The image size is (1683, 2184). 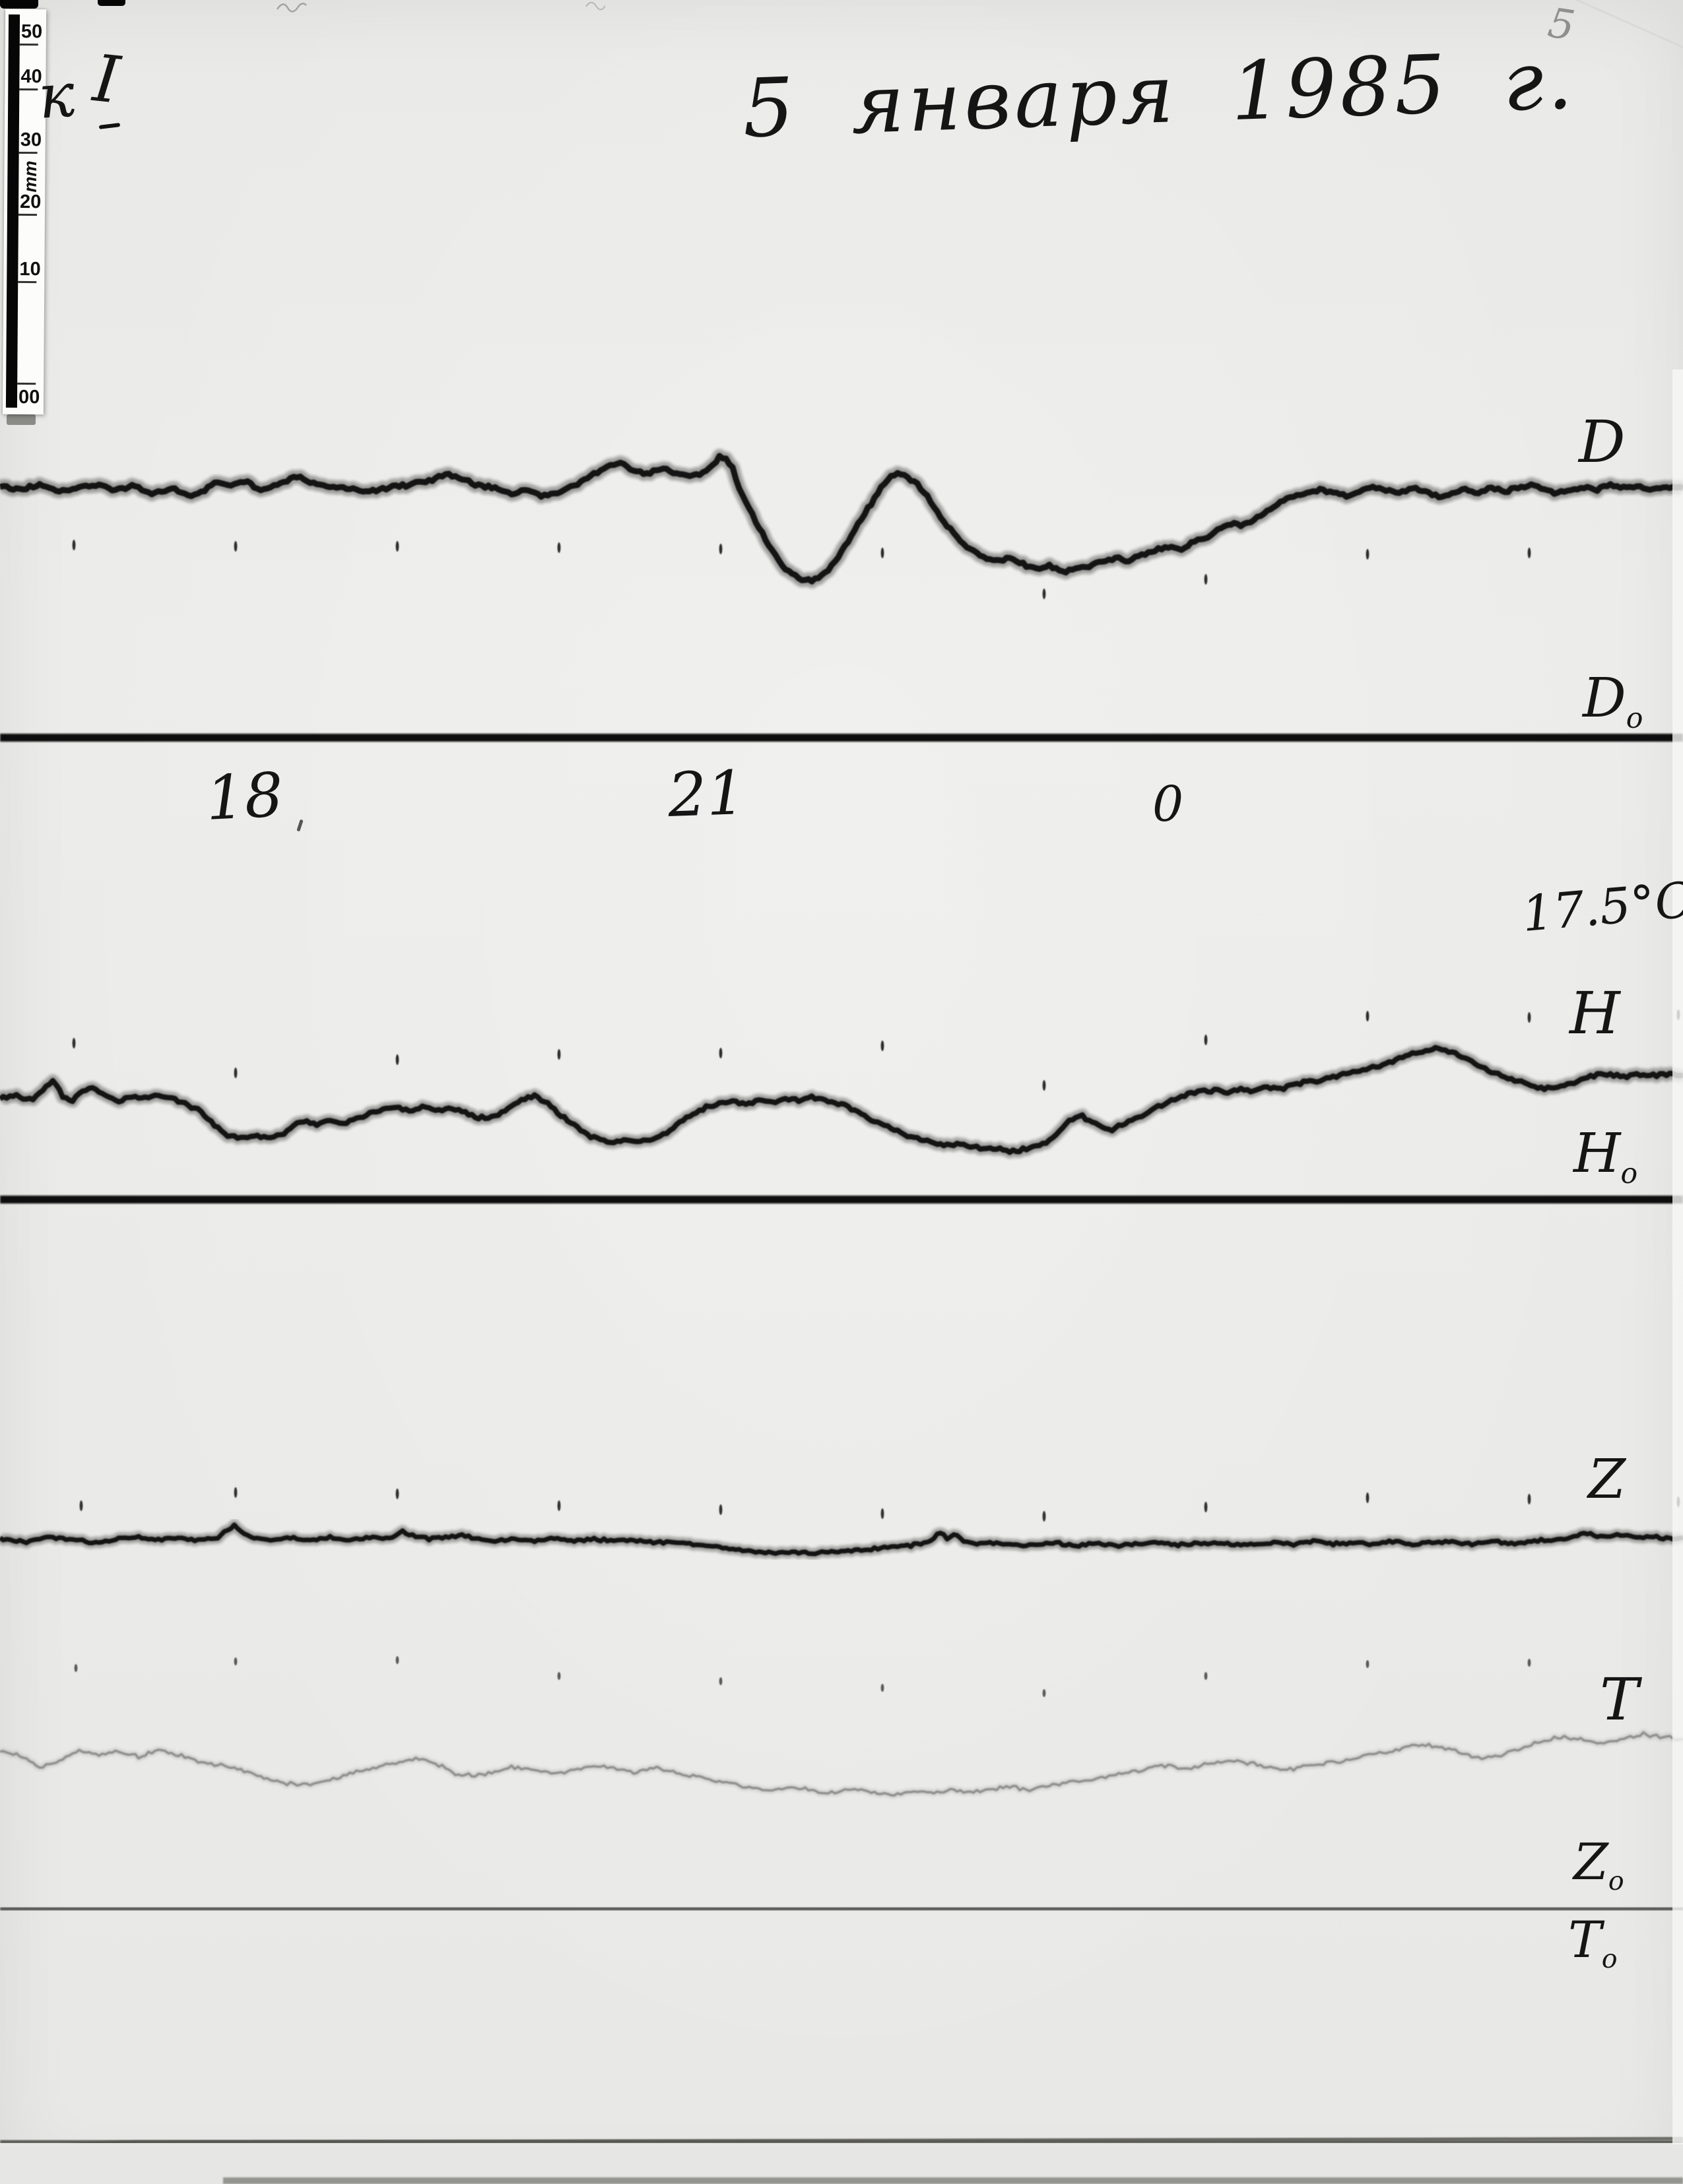 I want to click on baseline-label-Z0: Zo, so click(x=1598, y=1865).